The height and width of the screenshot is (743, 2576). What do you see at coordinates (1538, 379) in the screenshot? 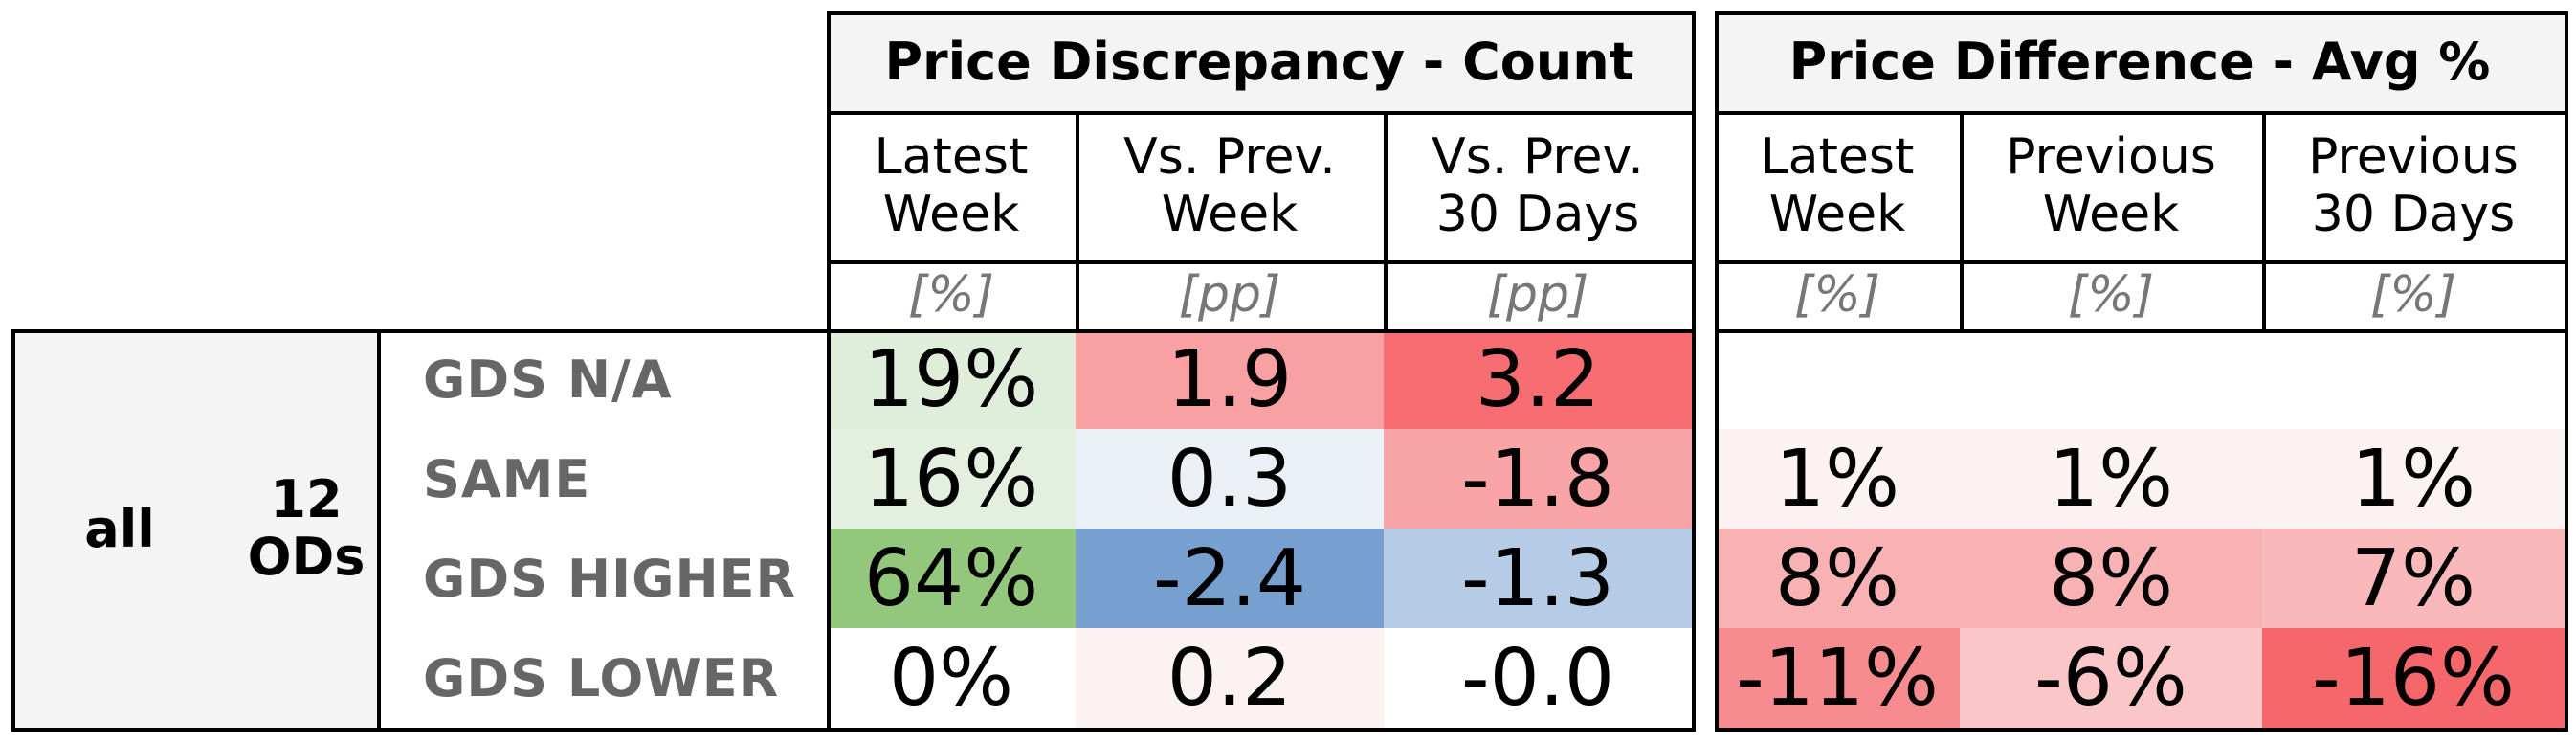
I see `table-cell: 3.2` at bounding box center [1538, 379].